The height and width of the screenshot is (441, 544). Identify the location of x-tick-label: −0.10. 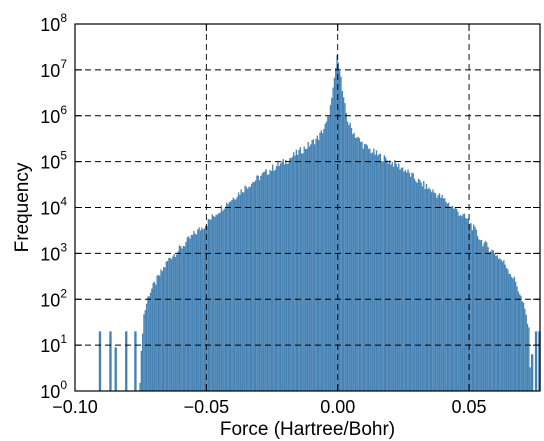
(75, 407).